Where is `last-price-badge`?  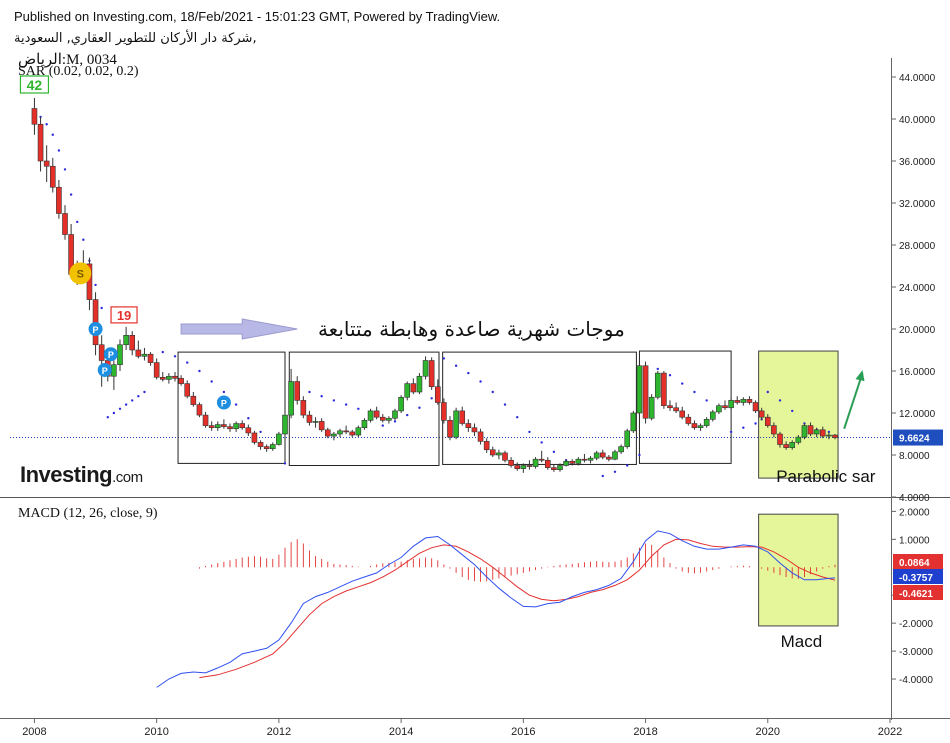 last-price-badge is located at coordinates (918, 437).